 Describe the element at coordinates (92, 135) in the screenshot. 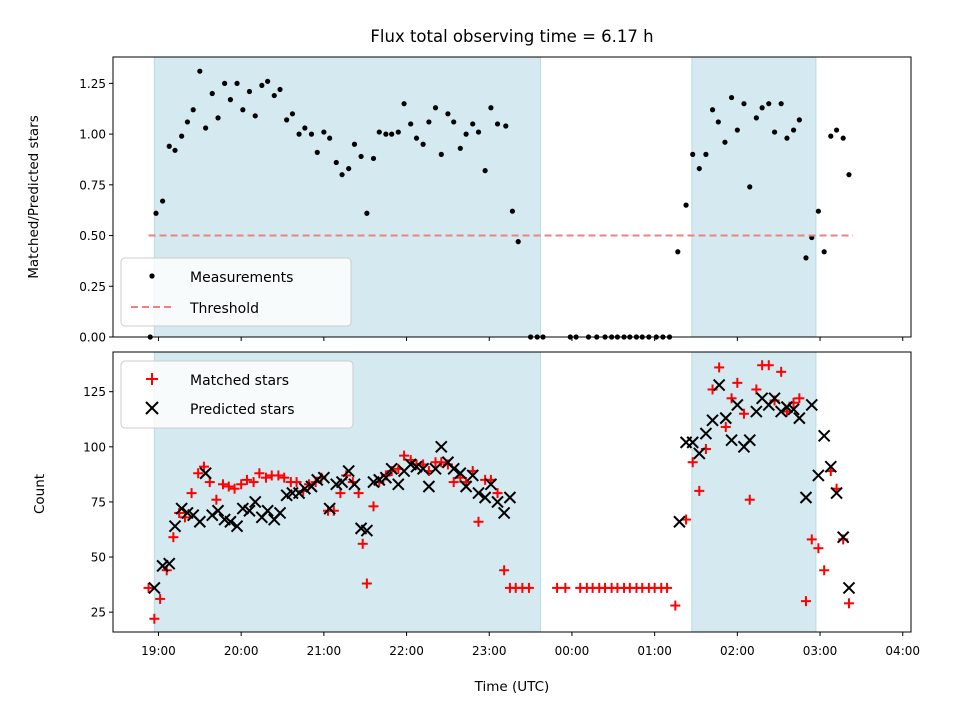

I see `y-tick-label: 1.00` at that location.